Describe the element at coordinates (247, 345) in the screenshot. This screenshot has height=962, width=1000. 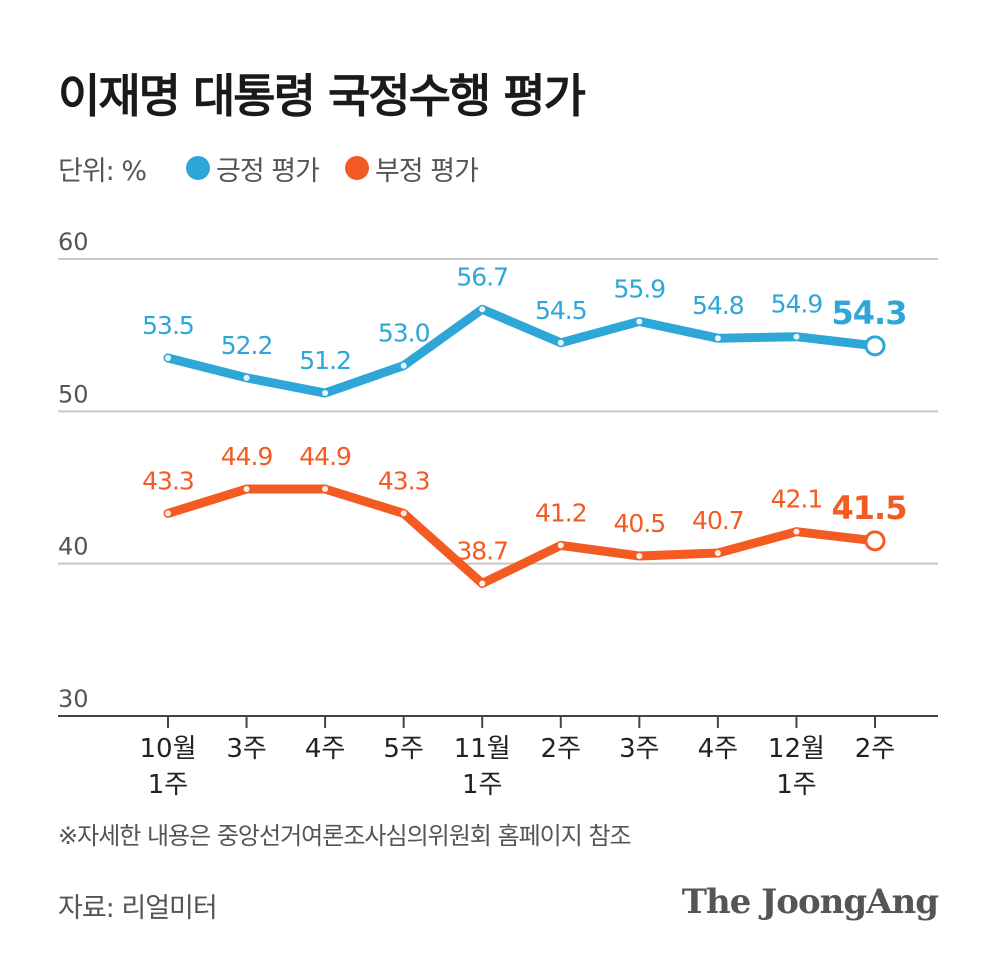
I see `data-label: 52.2` at that location.